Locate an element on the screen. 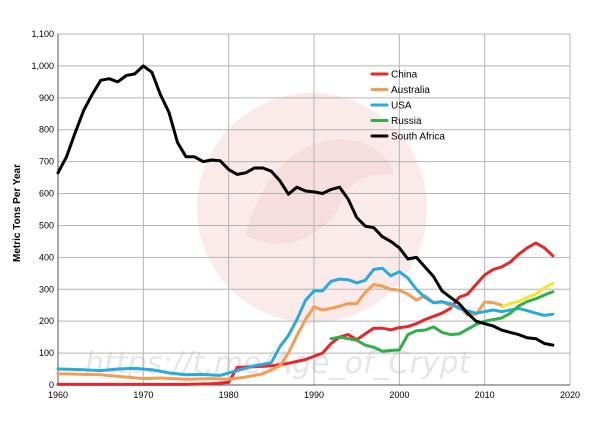 The image size is (597, 430). legend-label: South Africa is located at coordinates (418, 137).